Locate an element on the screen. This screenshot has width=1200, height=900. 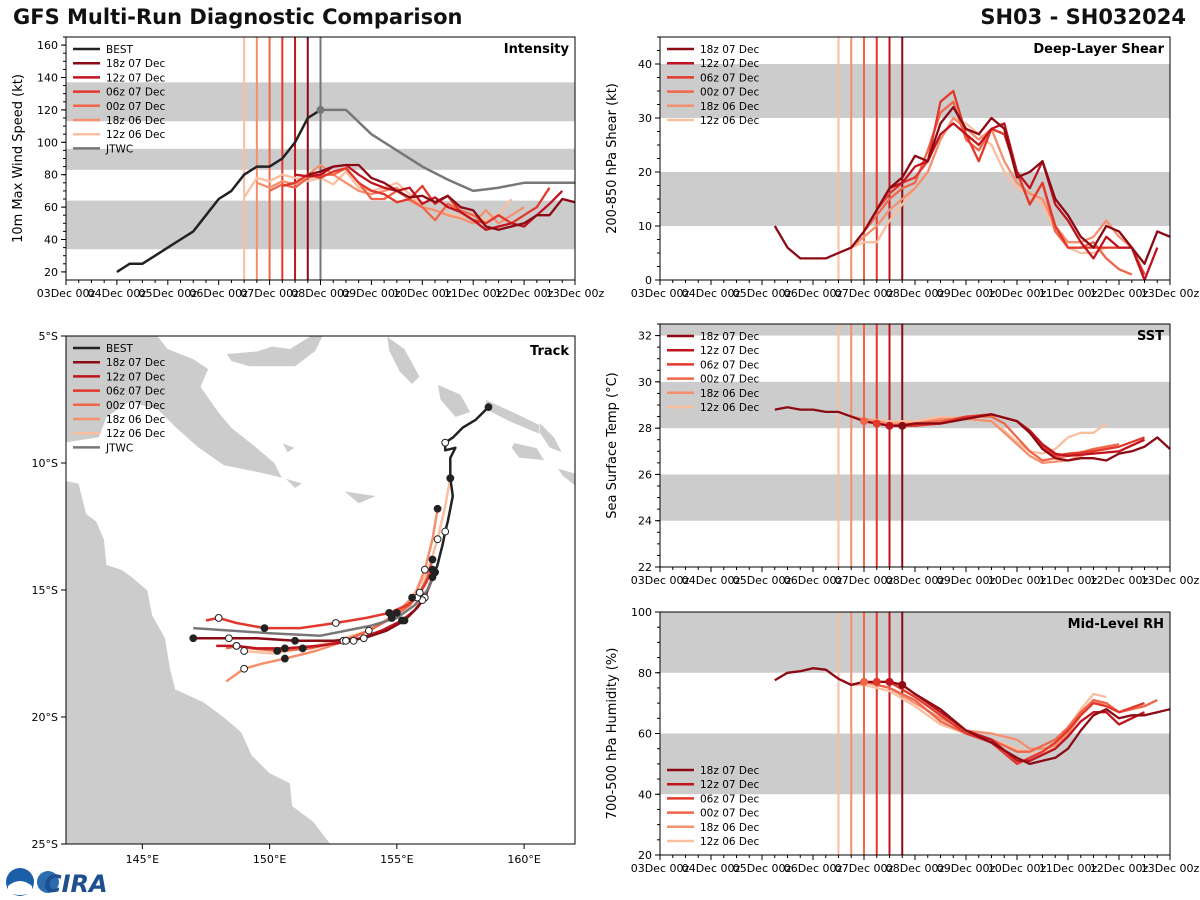
legend-label: 18z 06 Dec is located at coordinates (729, 828).